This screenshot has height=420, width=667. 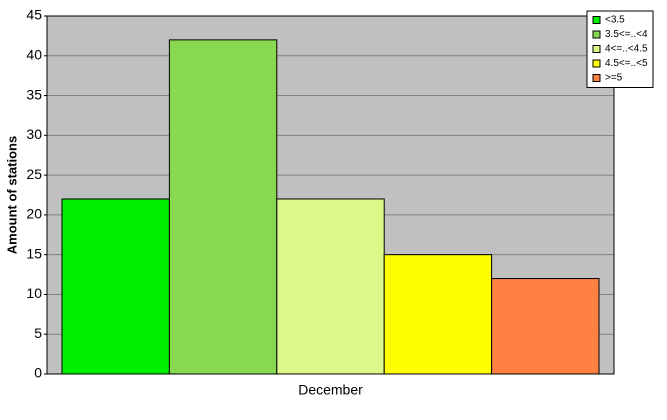 I want to click on x-tick-label: December, so click(x=330, y=390).